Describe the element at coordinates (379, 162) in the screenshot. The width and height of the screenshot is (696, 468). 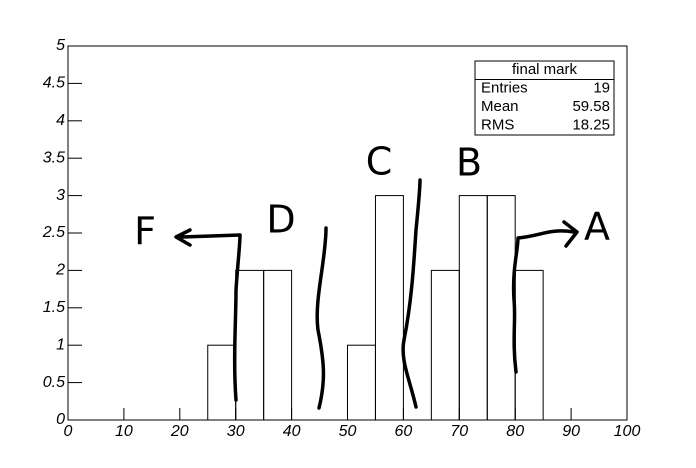
I see `grade-annotation: C` at that location.